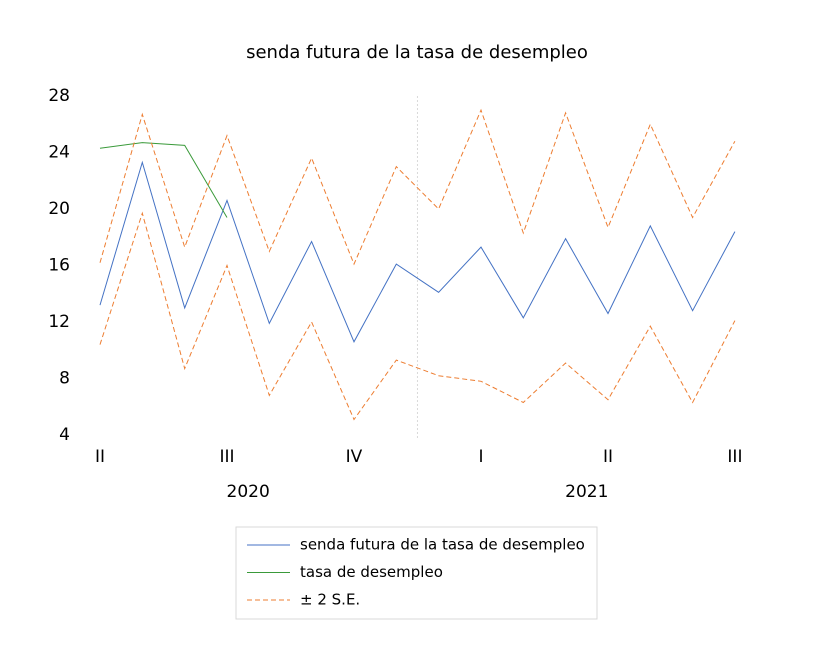 This screenshot has height=660, width=816. Describe the element at coordinates (442, 545) in the screenshot. I see `legend-label: senda futura de la tasa de desempleo` at that location.